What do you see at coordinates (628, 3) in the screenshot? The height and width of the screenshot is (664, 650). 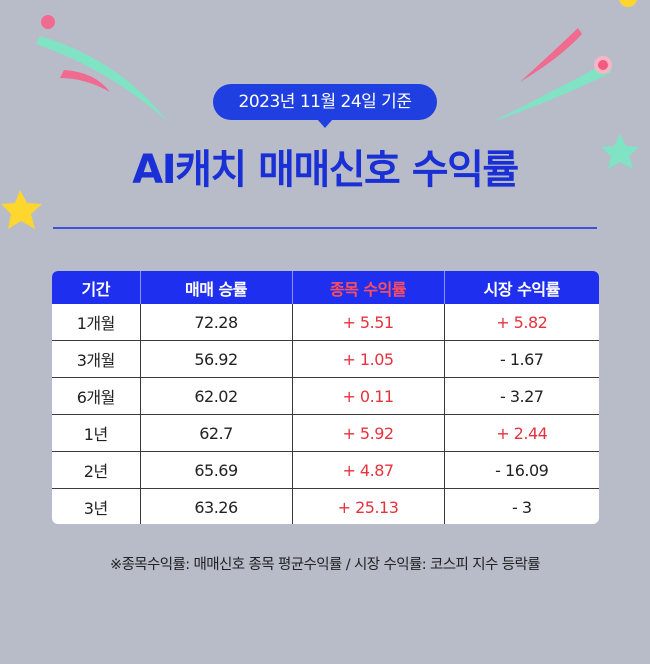 I see `yellow-dot-icon` at bounding box center [628, 3].